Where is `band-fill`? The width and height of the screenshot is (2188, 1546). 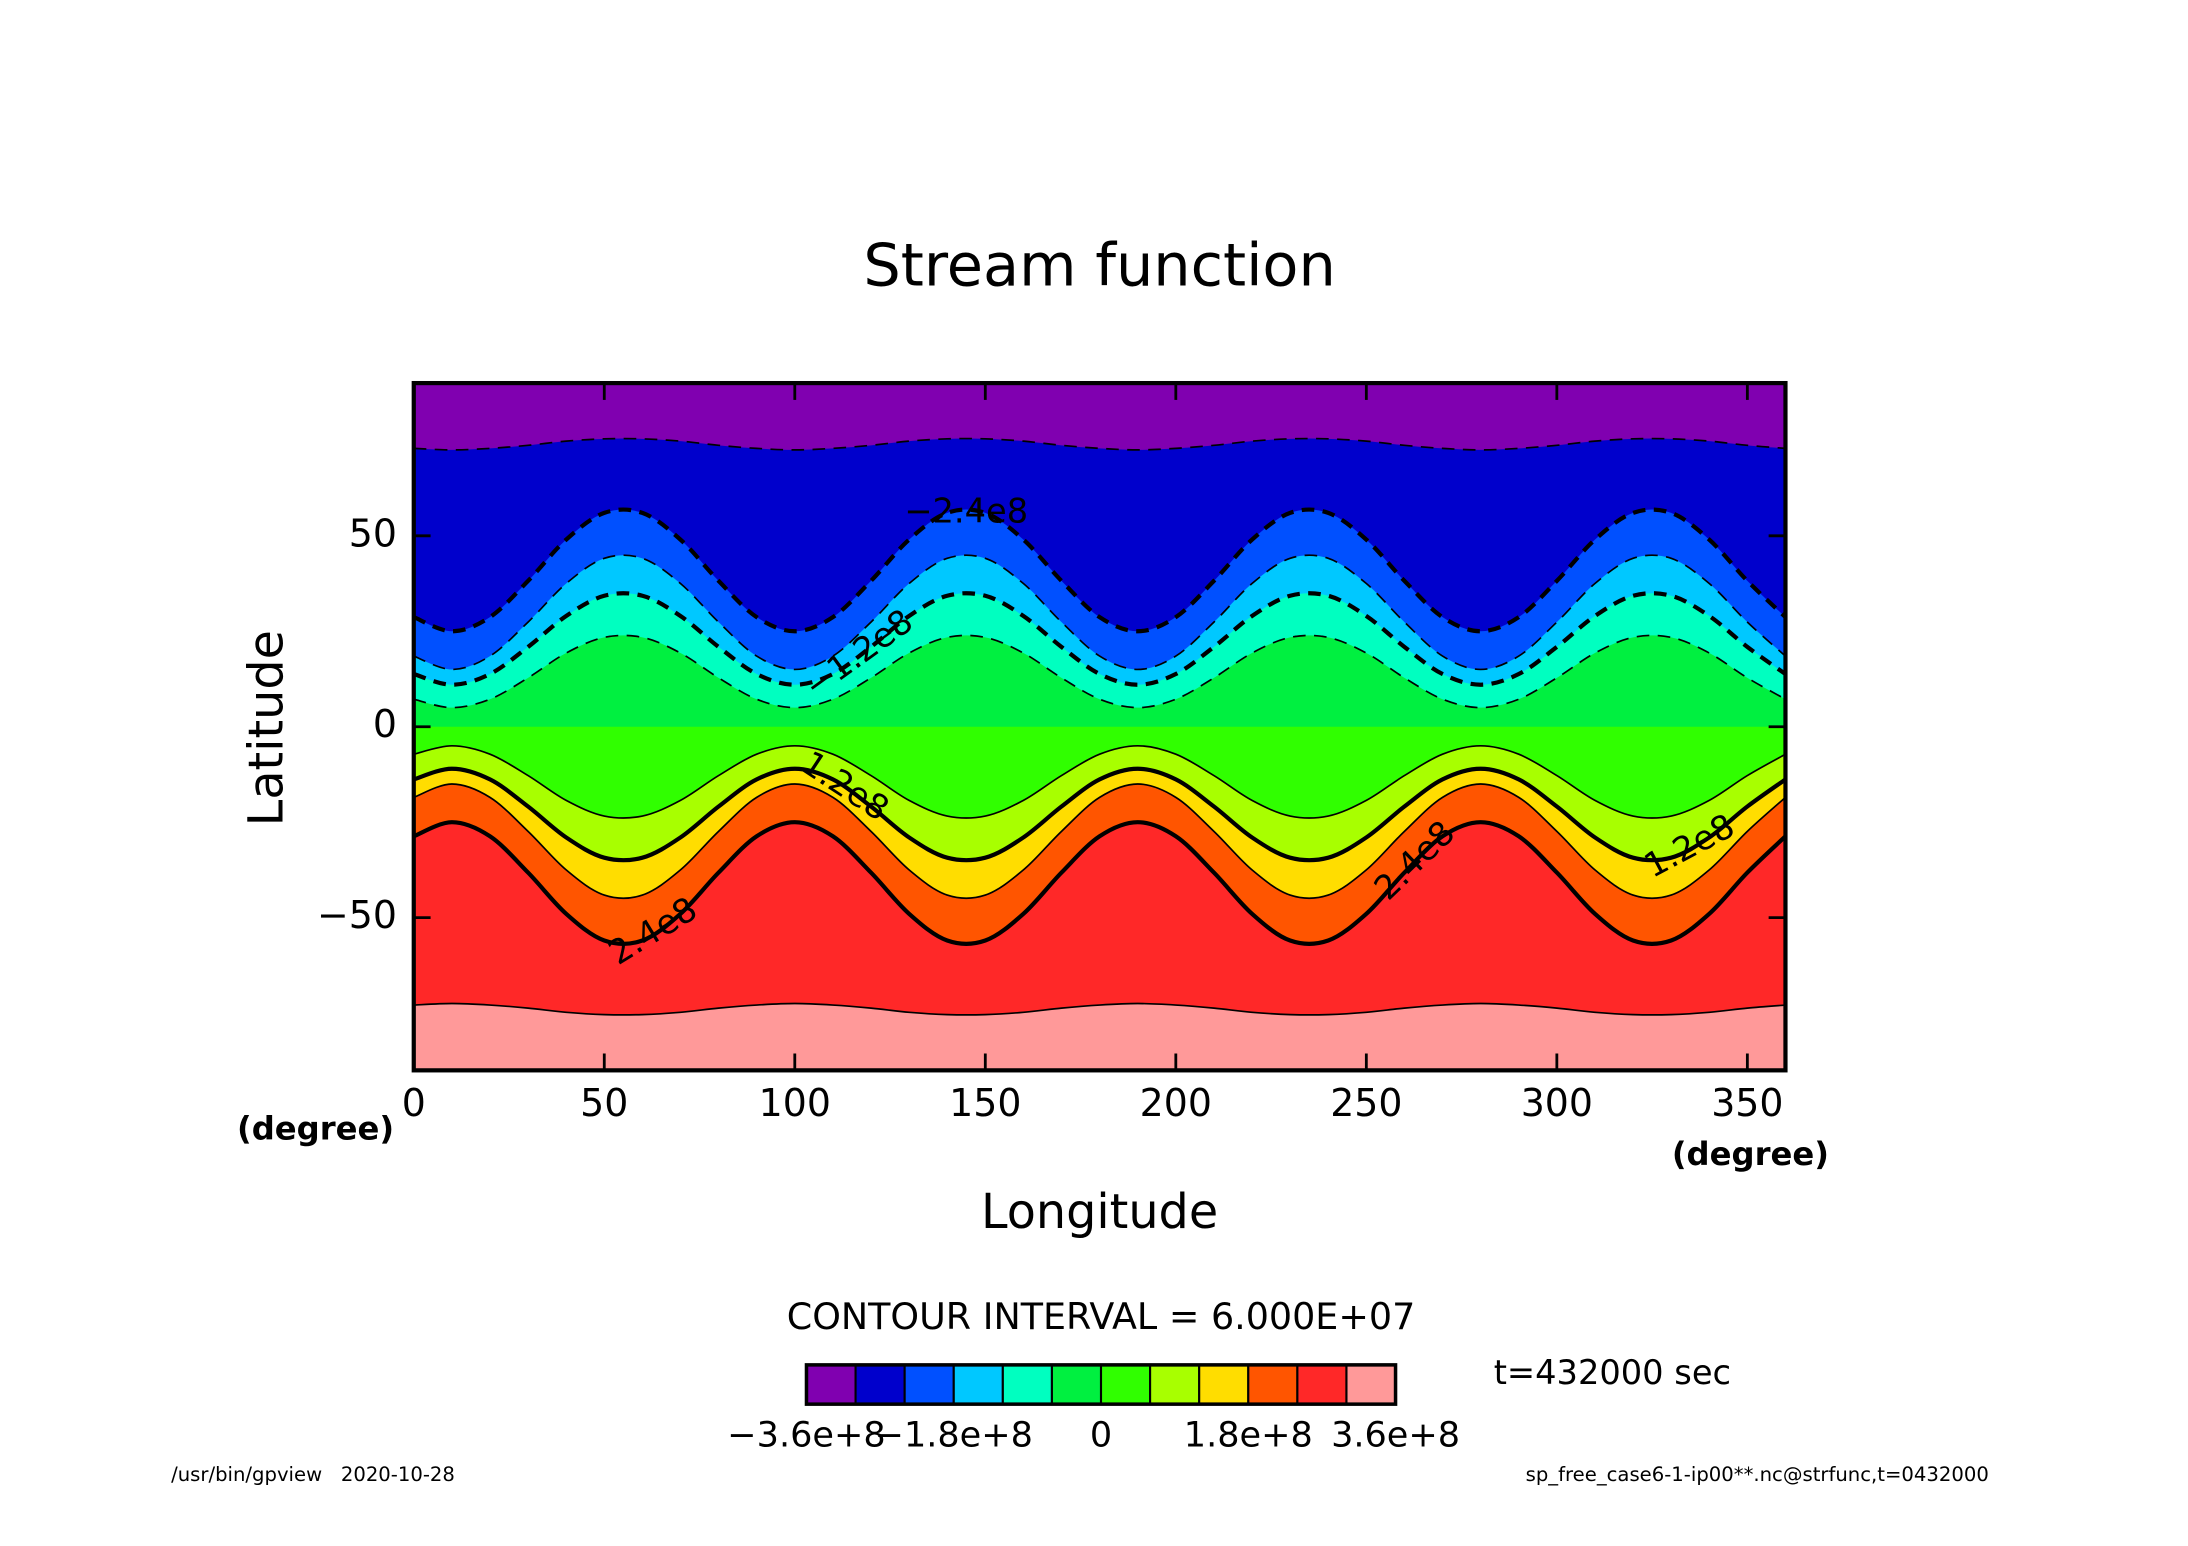 band-fill is located at coordinates (1099, 1037).